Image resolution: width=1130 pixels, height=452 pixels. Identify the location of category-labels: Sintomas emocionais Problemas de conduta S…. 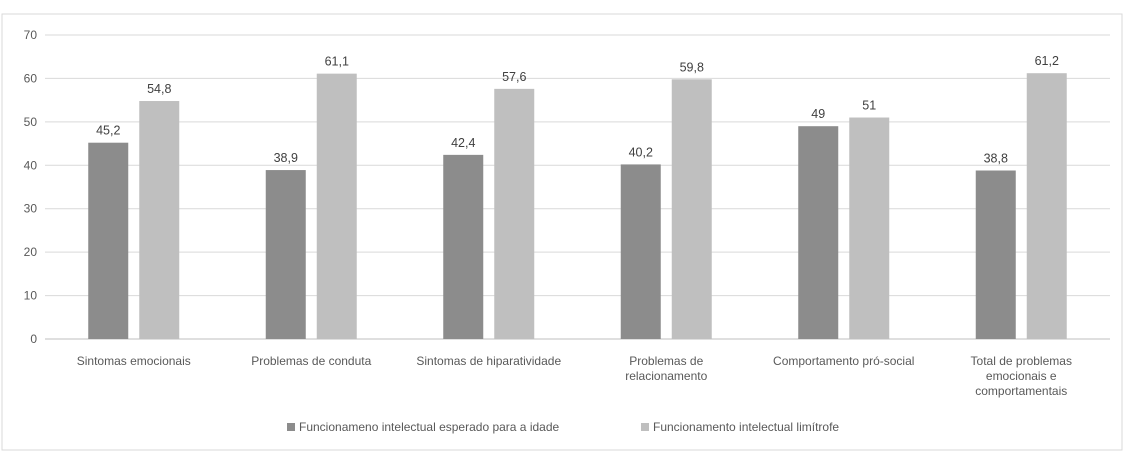
(574, 376).